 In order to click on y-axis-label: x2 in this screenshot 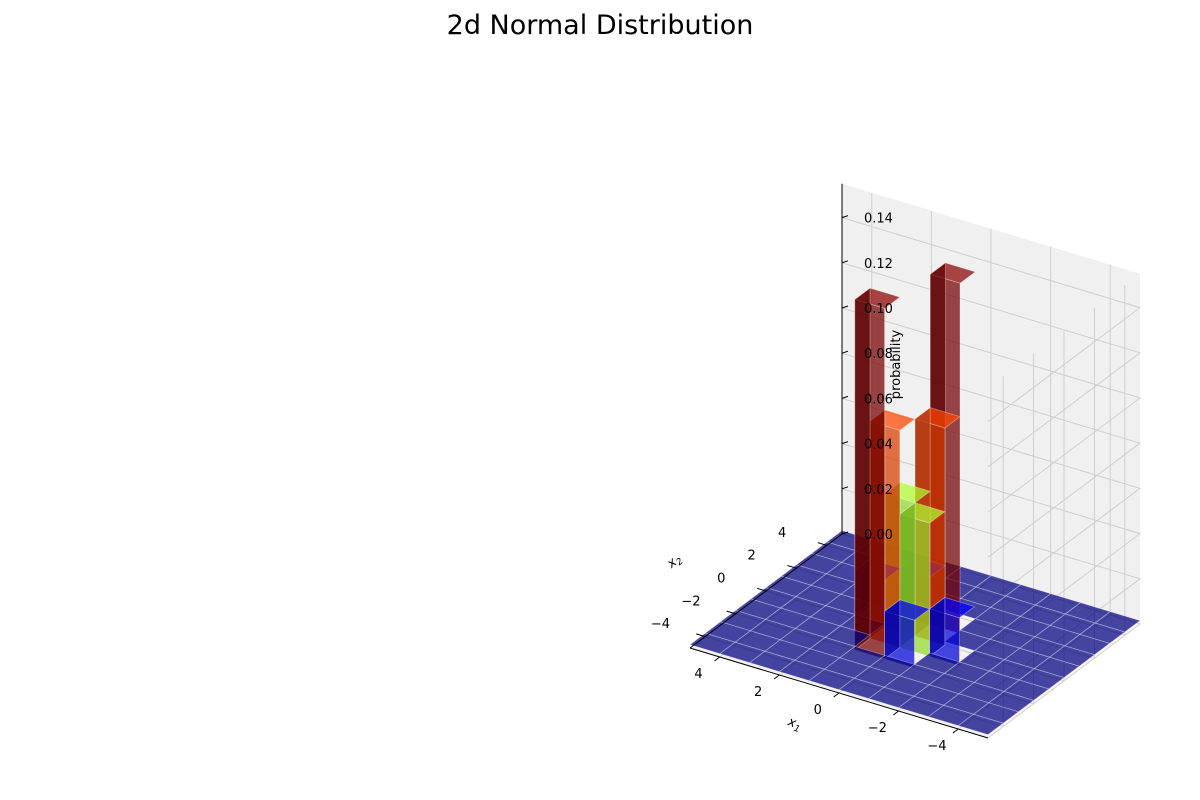, I will do `click(675, 562)`.